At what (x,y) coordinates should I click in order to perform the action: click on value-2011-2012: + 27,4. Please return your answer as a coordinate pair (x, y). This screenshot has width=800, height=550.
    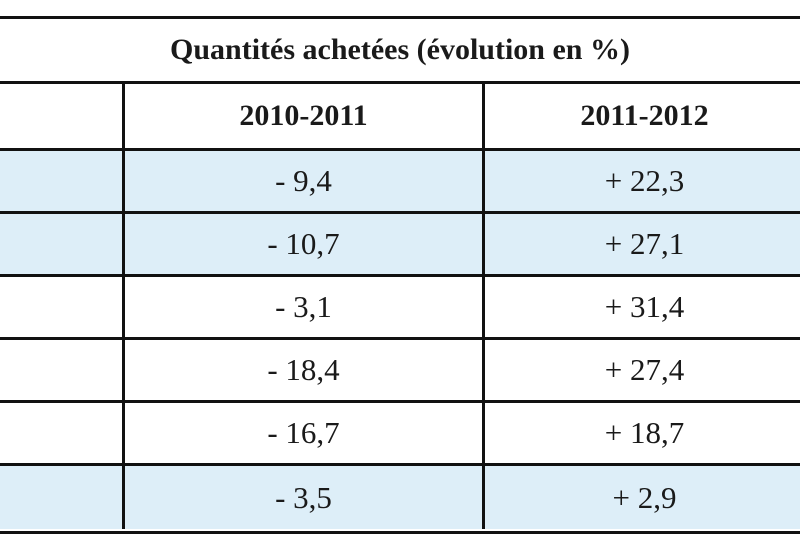
    Looking at the image, I should click on (641, 370).